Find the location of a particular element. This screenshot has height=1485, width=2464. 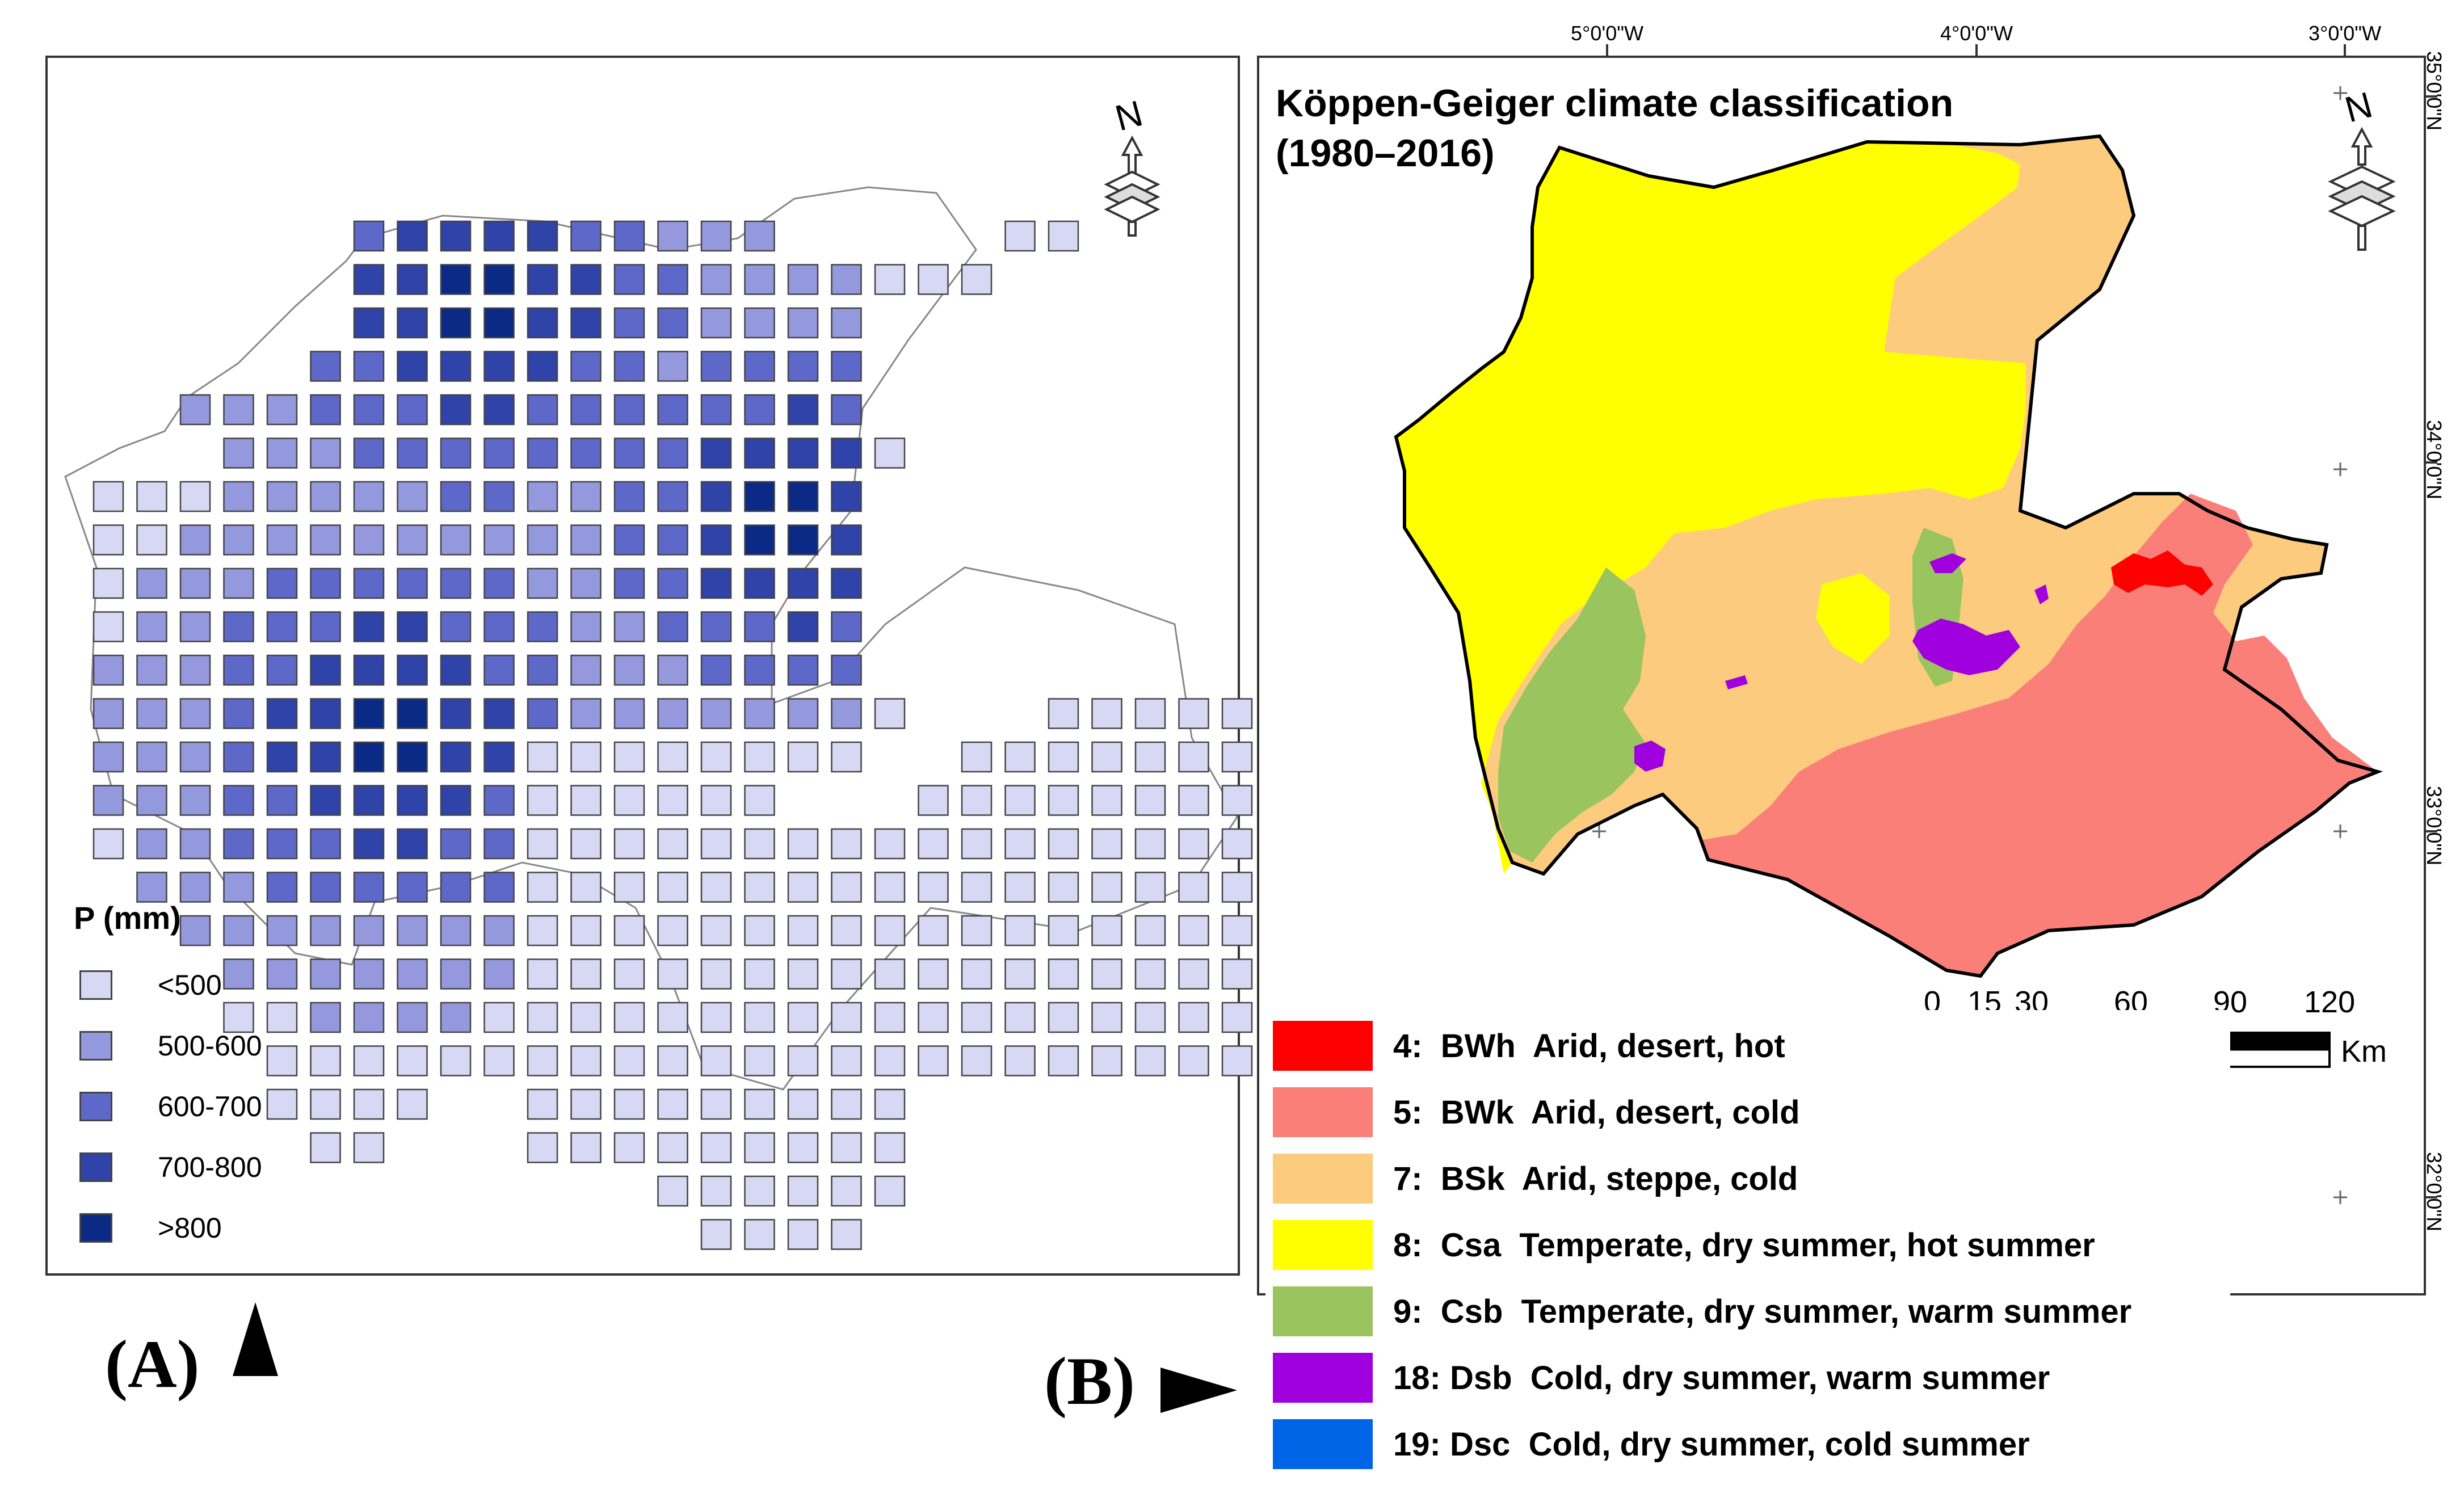

legend-a-swatch is located at coordinates (95, 1046).